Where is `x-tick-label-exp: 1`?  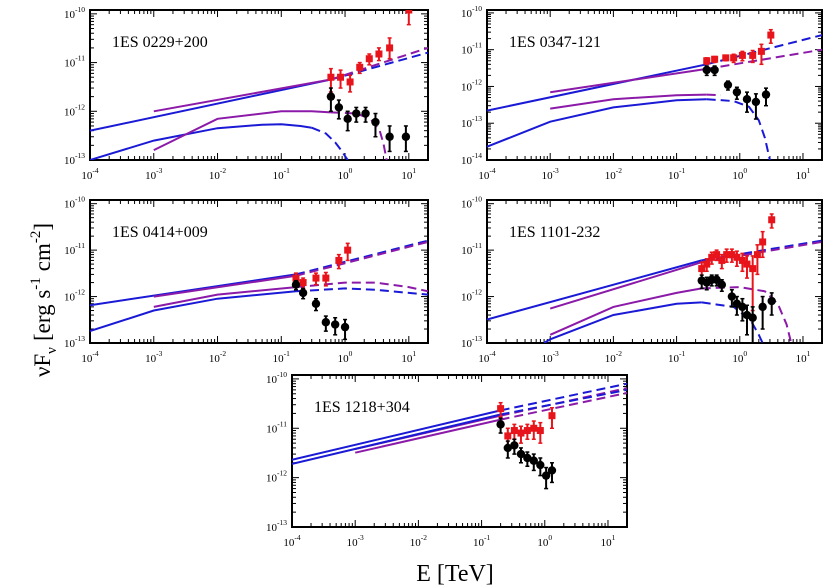 x-tick-label-exp: 1 is located at coordinates (614, 537).